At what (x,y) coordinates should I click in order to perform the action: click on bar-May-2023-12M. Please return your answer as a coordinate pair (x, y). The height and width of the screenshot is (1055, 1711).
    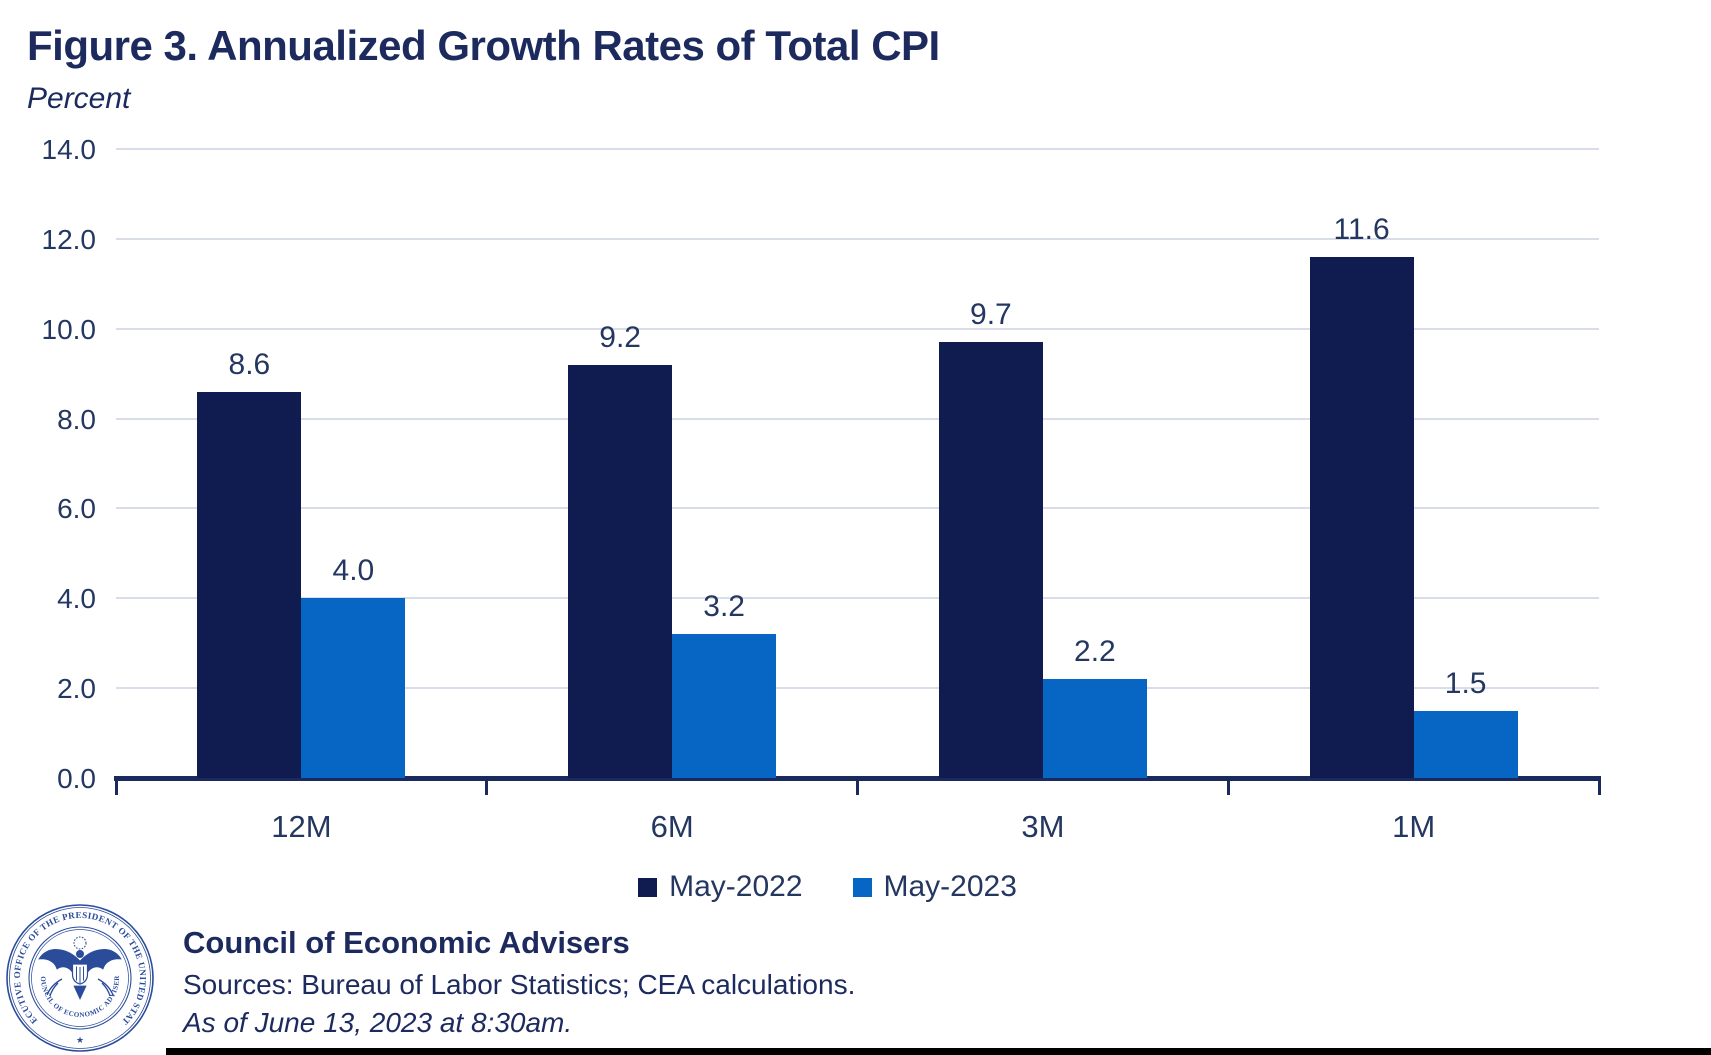
    Looking at the image, I should click on (353, 688).